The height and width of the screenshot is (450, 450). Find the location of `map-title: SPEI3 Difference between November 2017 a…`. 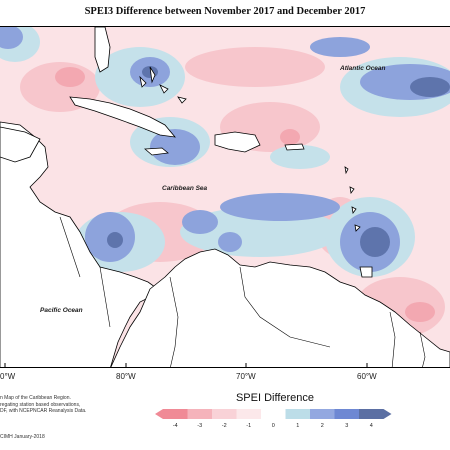

map-title: SPEI3 Difference between November 2017 a… is located at coordinates (225, 11).